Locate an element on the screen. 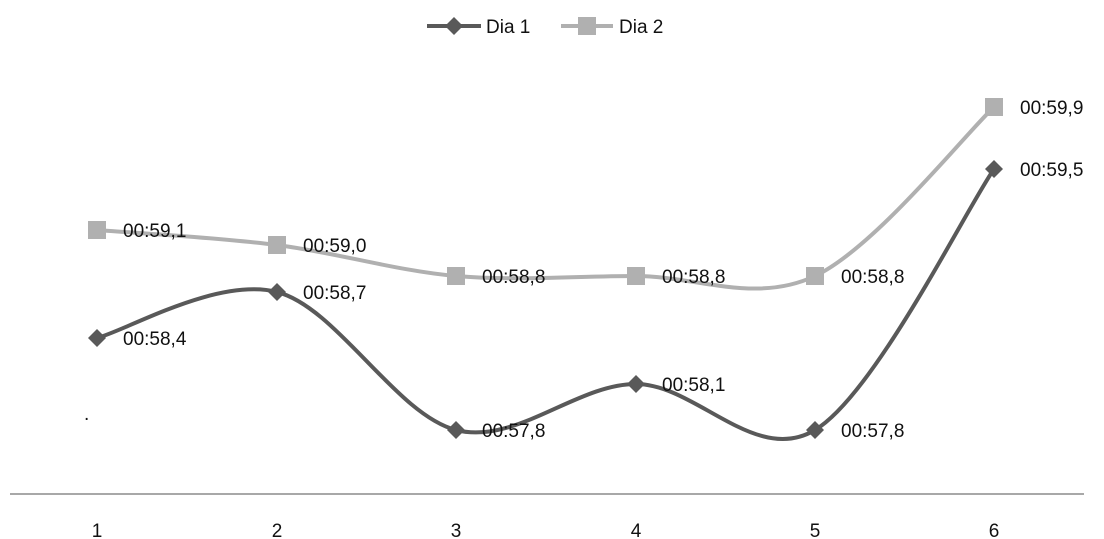 Image resolution: width=1104 pixels, height=539 pixels. series-1-data-label-5: 00:57,8 is located at coordinates (872, 431).